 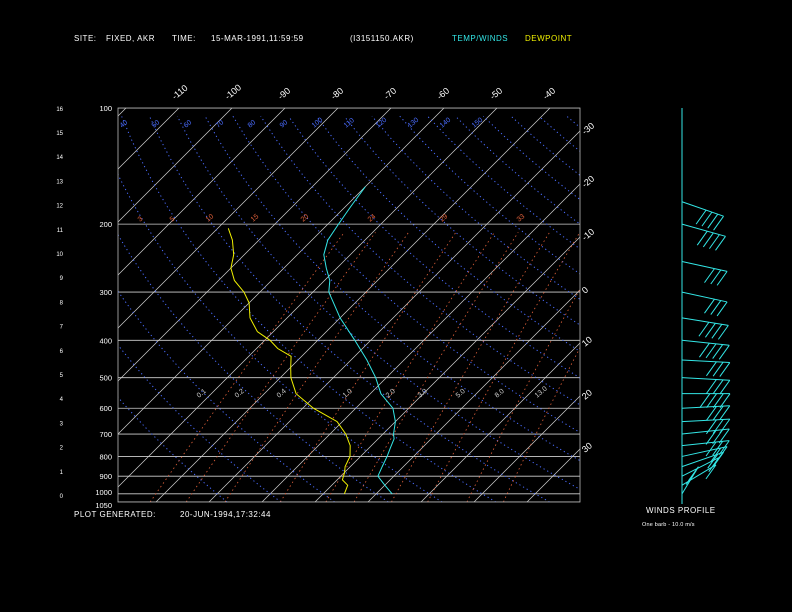 I want to click on mixing-ratio-label: 20, so click(x=305, y=218).